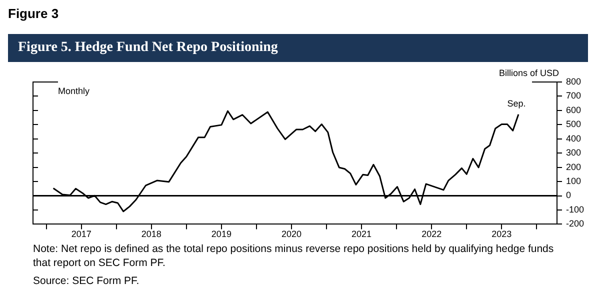 The height and width of the screenshot is (294, 600). What do you see at coordinates (432, 234) in the screenshot?
I see `x-tick-label: 2022` at bounding box center [432, 234].